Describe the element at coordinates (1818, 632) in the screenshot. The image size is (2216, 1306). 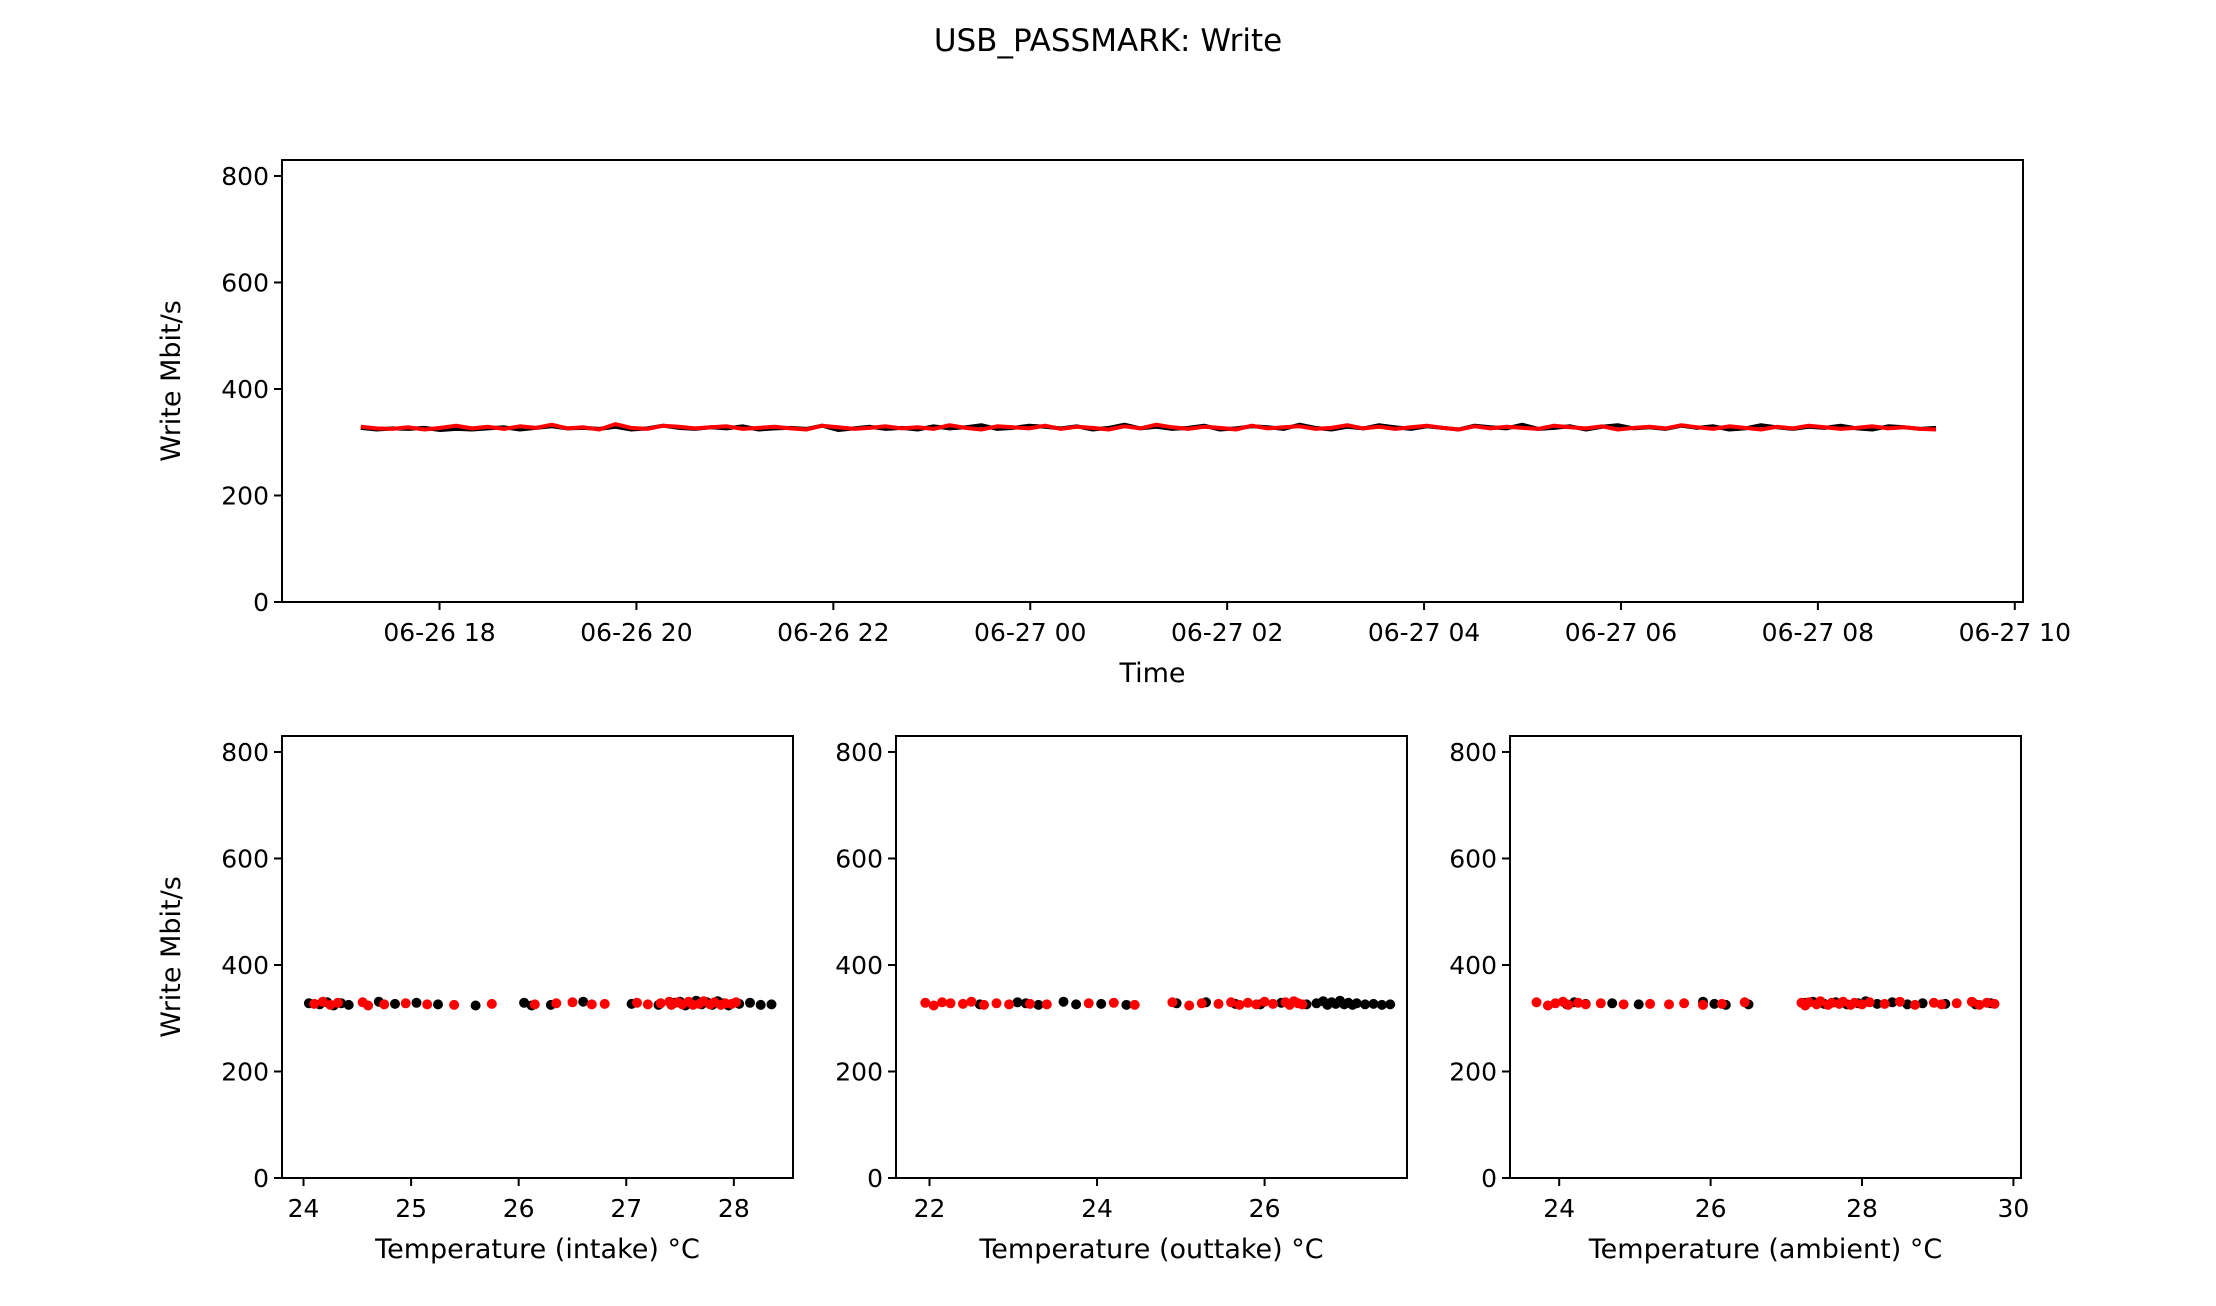
I see `x-tick-label: 06-27 08` at that location.